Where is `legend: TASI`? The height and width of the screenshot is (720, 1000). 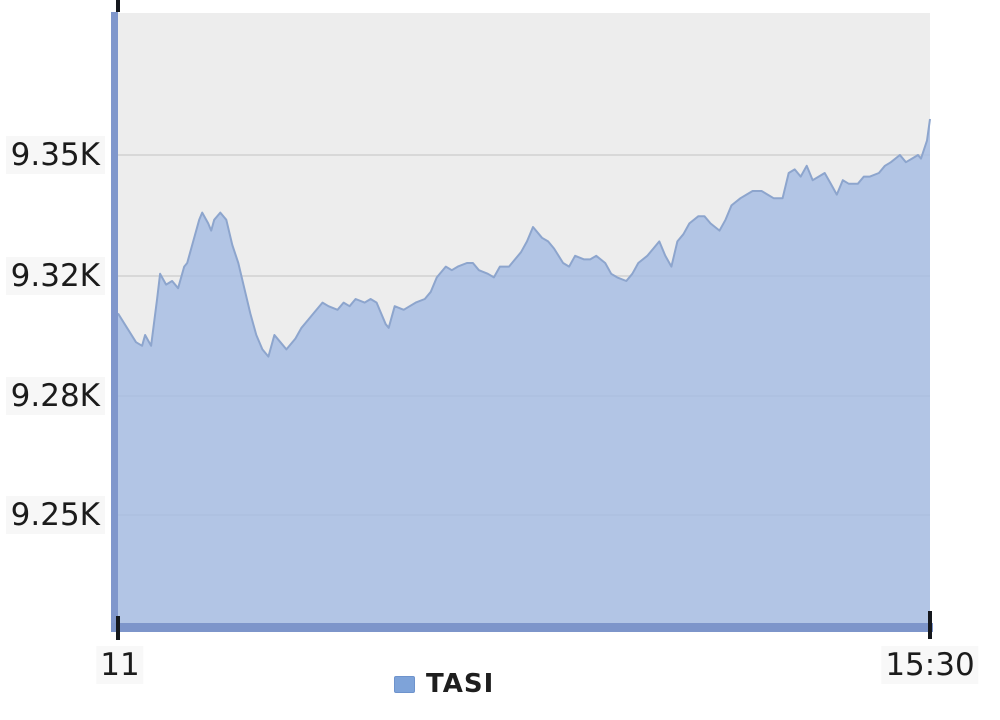 legend: TASI is located at coordinates (444, 684).